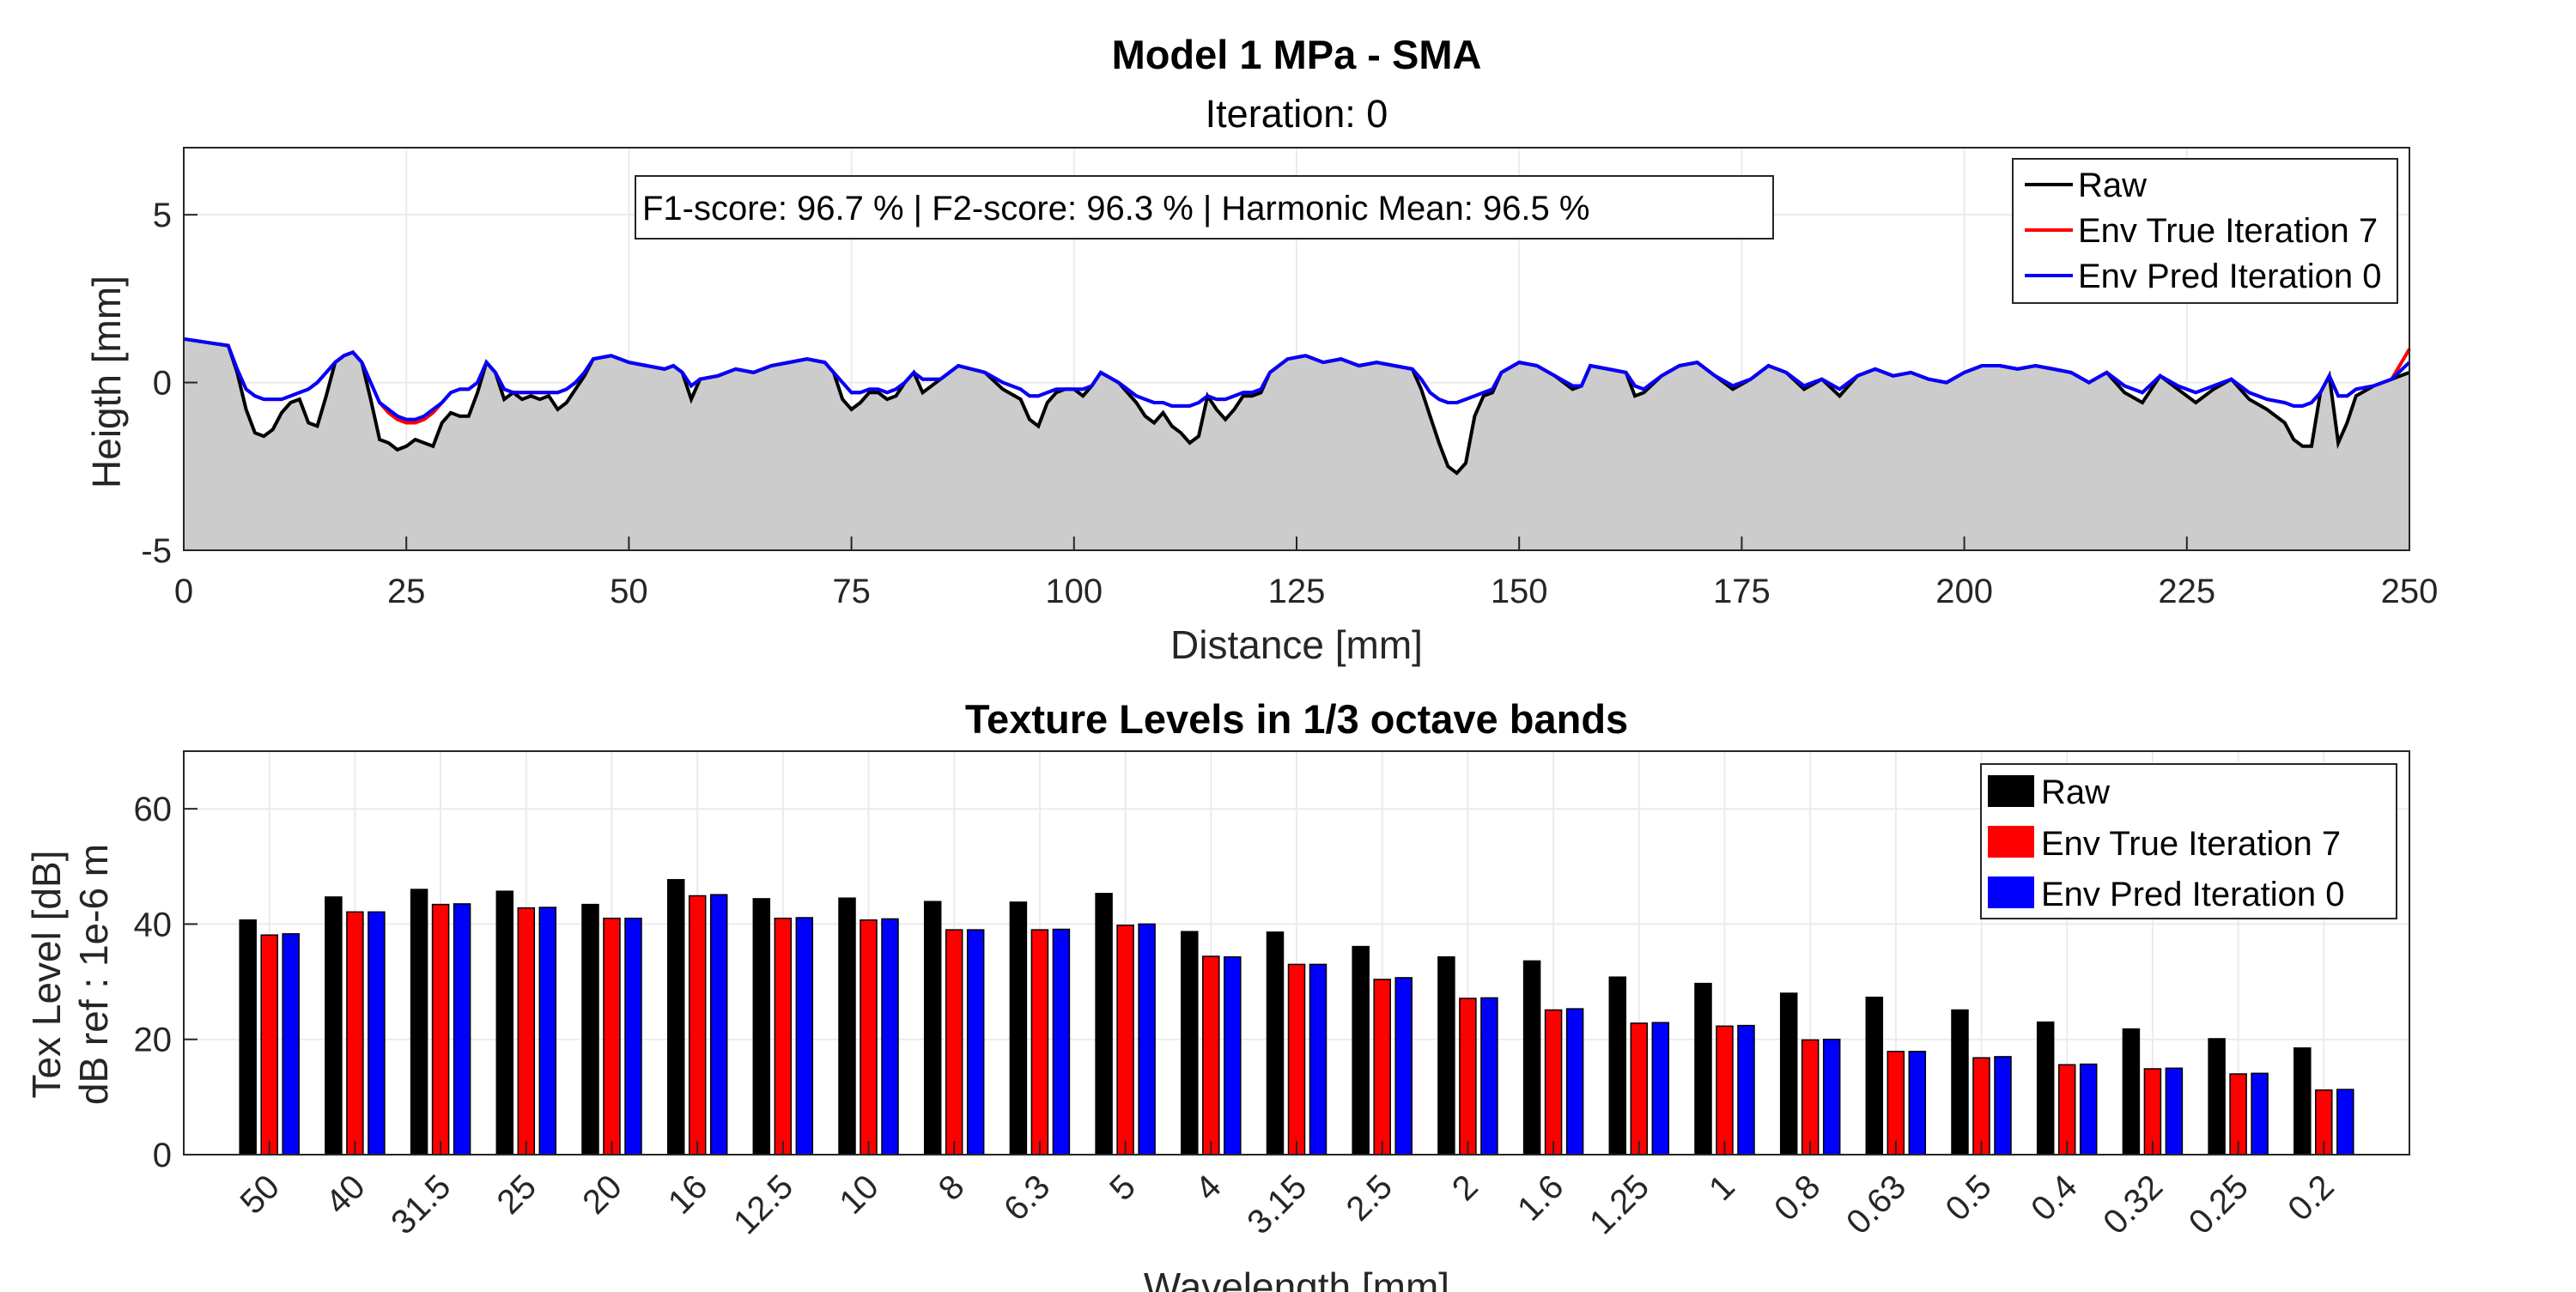 Image resolution: width=2576 pixels, height=1292 pixels. Describe the element at coordinates (1074, 591) in the screenshot. I see `top-xtick-label: 100` at that location.